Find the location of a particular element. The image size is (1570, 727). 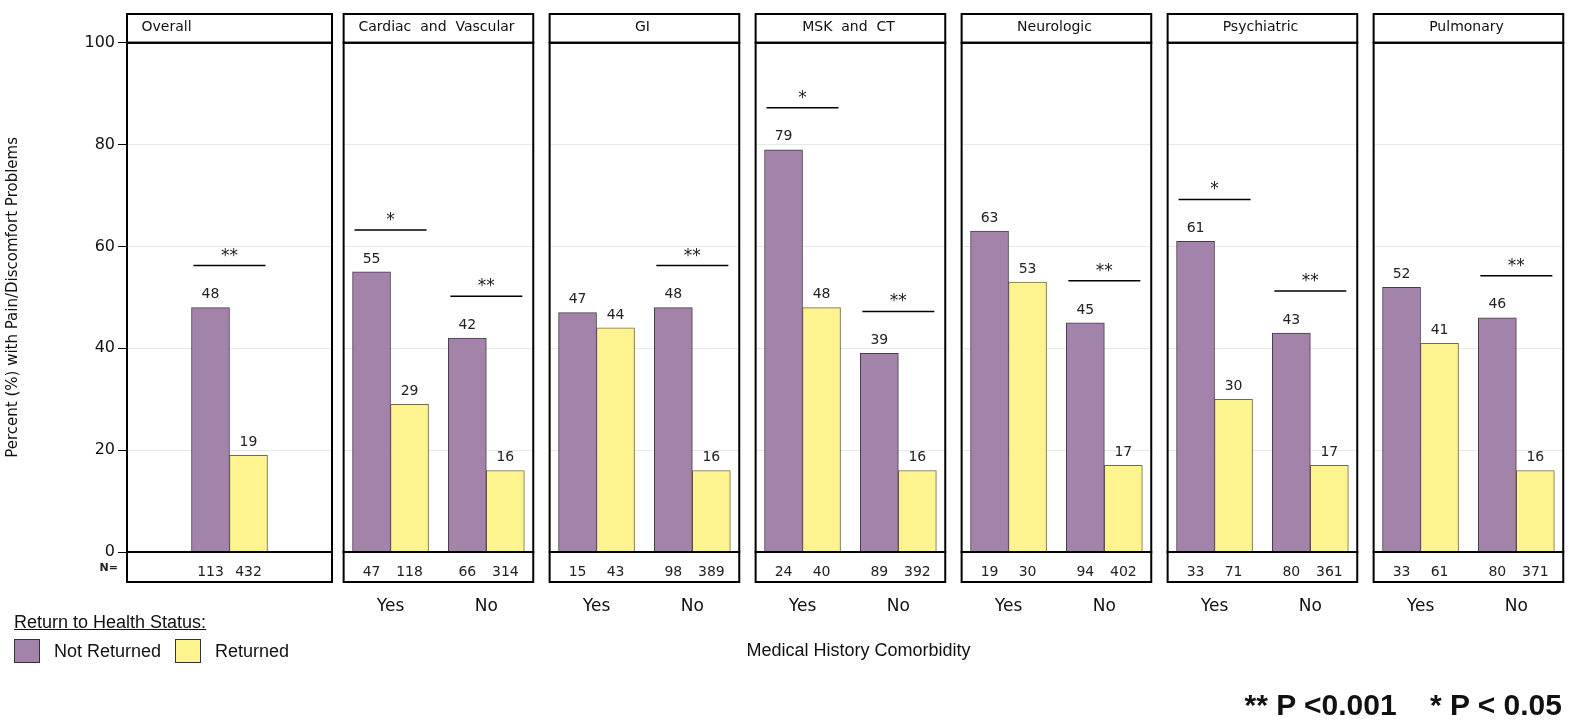

text: 30 is located at coordinates (1027, 570).